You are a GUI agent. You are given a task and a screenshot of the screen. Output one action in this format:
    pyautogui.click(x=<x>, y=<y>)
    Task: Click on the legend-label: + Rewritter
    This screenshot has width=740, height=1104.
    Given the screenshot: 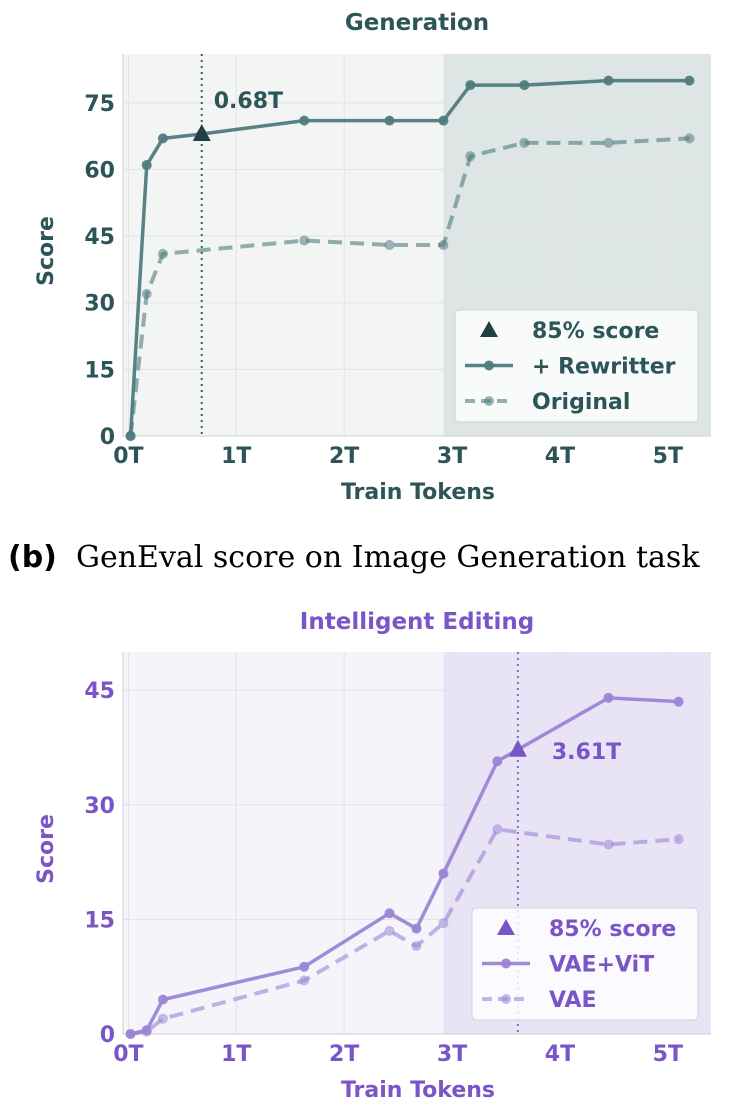 What is the action you would take?
    pyautogui.click(x=604, y=367)
    